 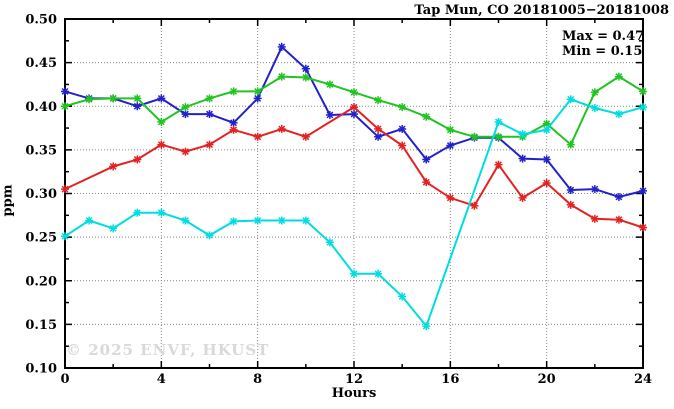 I want to click on y-tick-label: 0.45, so click(x=41, y=63).